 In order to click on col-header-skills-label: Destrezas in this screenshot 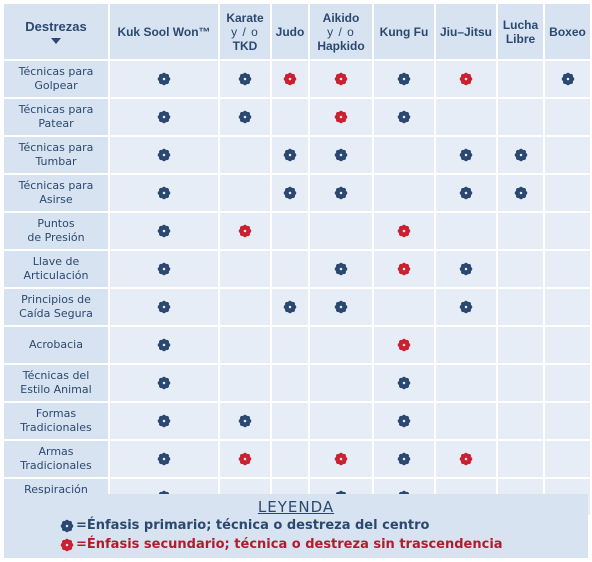, I will do `click(56, 26)`.